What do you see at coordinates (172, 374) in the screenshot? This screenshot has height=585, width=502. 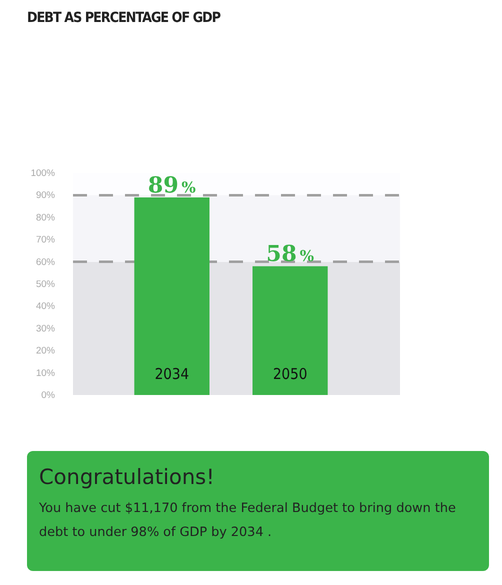 I see `x-tick-label: 2034` at bounding box center [172, 374].